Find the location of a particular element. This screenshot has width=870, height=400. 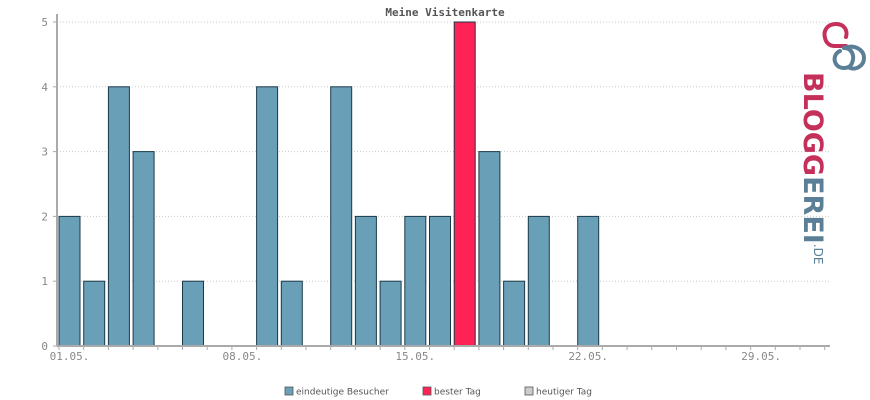

bloggerei-logo: BLOGGEREI.DE is located at coordinates (832, 143).